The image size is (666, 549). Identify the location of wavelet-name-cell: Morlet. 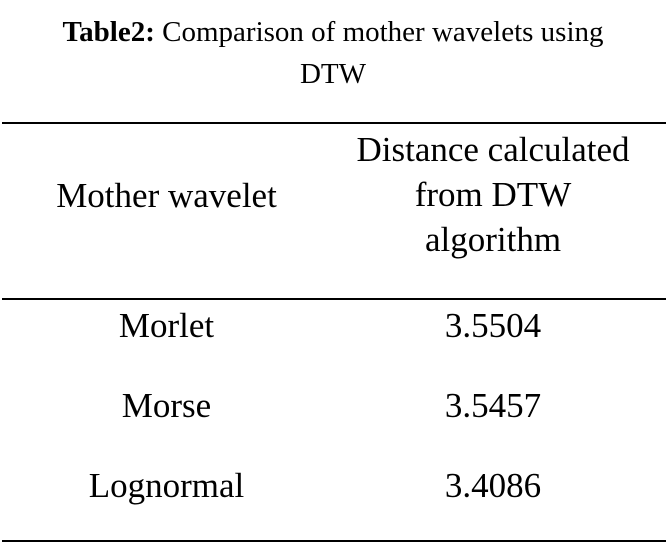
(166, 325).